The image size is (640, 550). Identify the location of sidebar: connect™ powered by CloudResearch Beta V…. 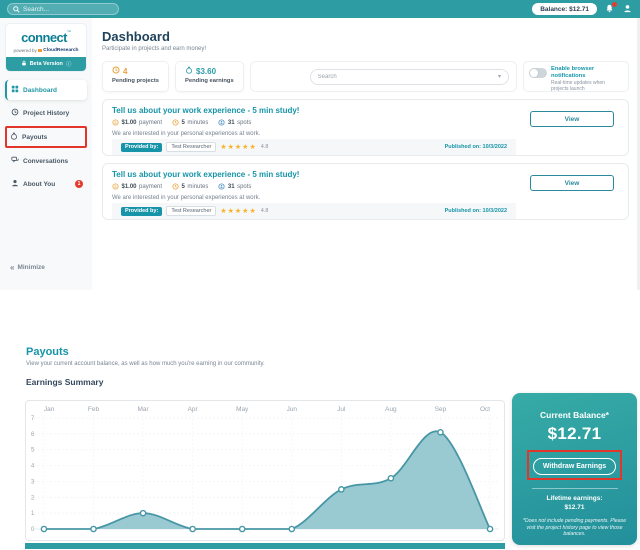
(46, 154).